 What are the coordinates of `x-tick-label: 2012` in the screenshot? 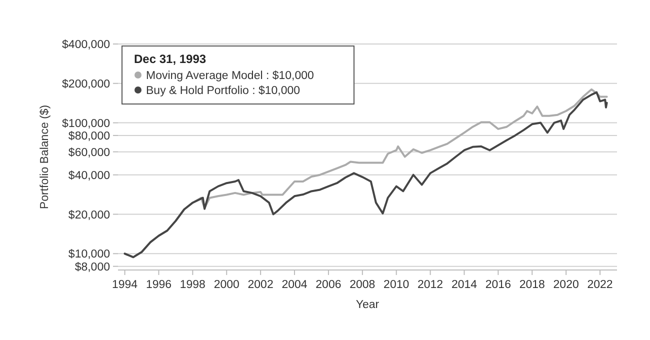 It's located at (431, 285).